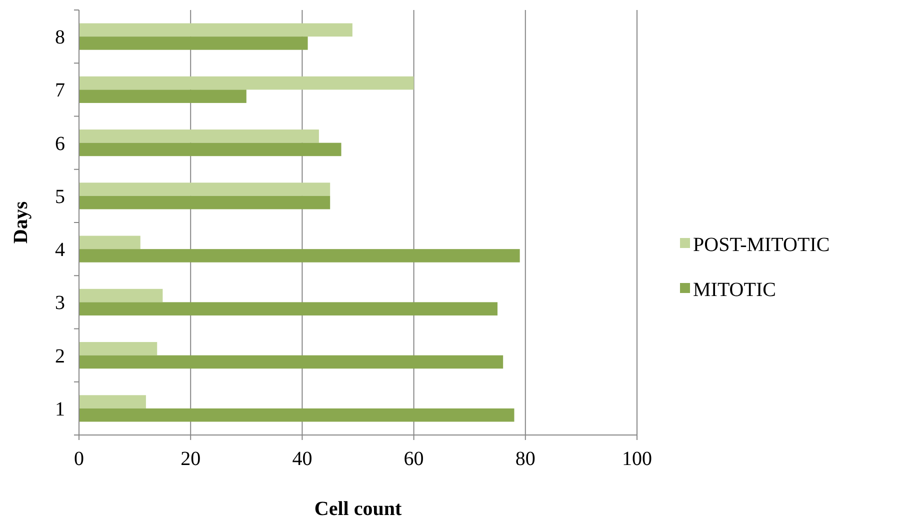 The height and width of the screenshot is (521, 911). Describe the element at coordinates (525, 459) in the screenshot. I see `x-tick-label: 80` at that location.